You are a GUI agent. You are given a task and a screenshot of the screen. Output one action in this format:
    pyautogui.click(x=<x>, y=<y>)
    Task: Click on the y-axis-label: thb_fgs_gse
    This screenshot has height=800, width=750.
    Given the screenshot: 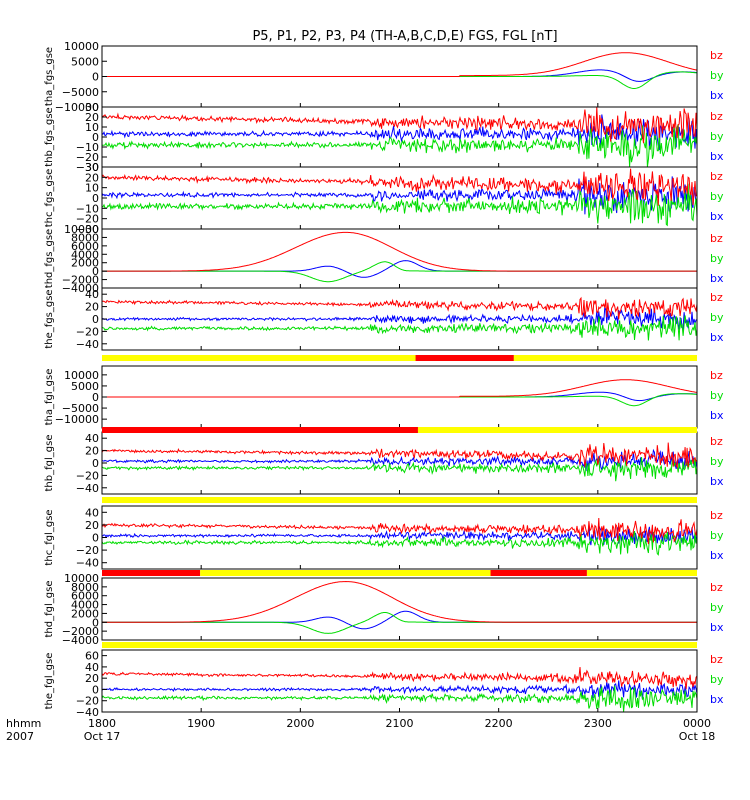 What is the action you would take?
    pyautogui.click(x=49, y=136)
    